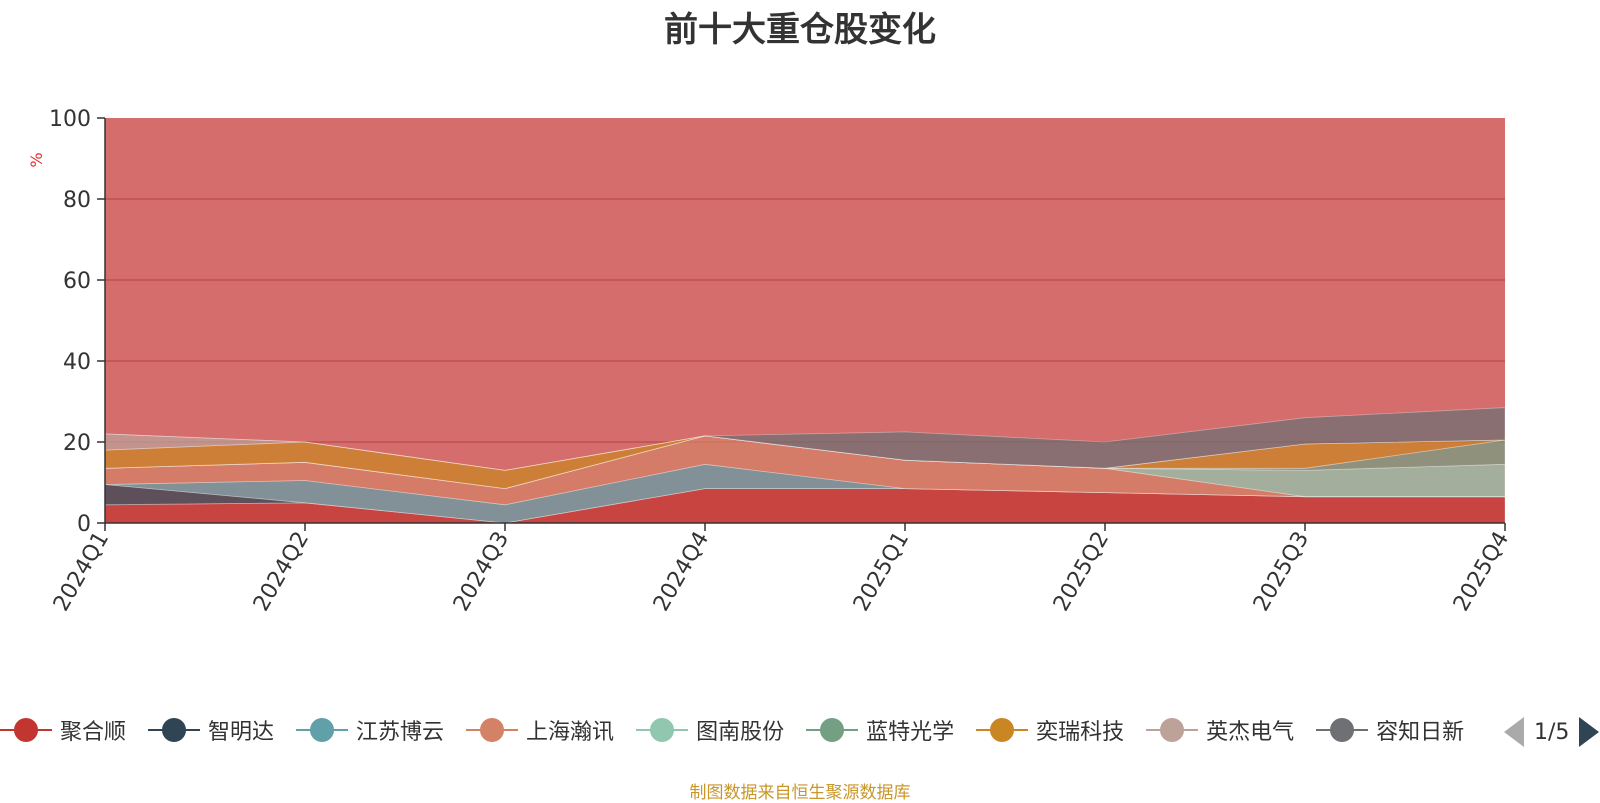  What do you see at coordinates (281, 572) in the screenshot?
I see `x-tick-label: 2024Q2` at bounding box center [281, 572].